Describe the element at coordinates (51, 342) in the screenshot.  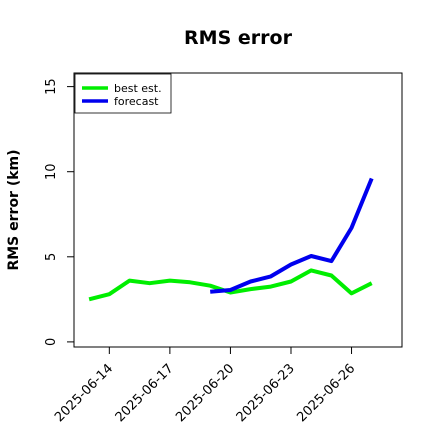
I see `y-tick-label: 0` at that location.